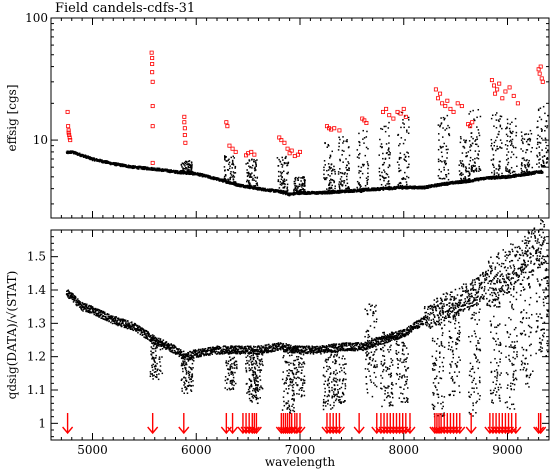 The height and width of the screenshot is (471, 559). What do you see at coordinates (36, 18) in the screenshot?
I see `top-y-tick-label: 100` at bounding box center [36, 18].